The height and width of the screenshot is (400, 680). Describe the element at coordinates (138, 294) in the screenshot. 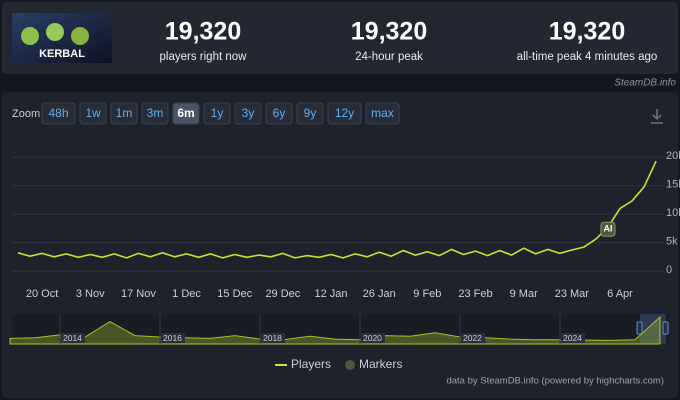

I see `x-tick-label: 17 Nov` at that location.